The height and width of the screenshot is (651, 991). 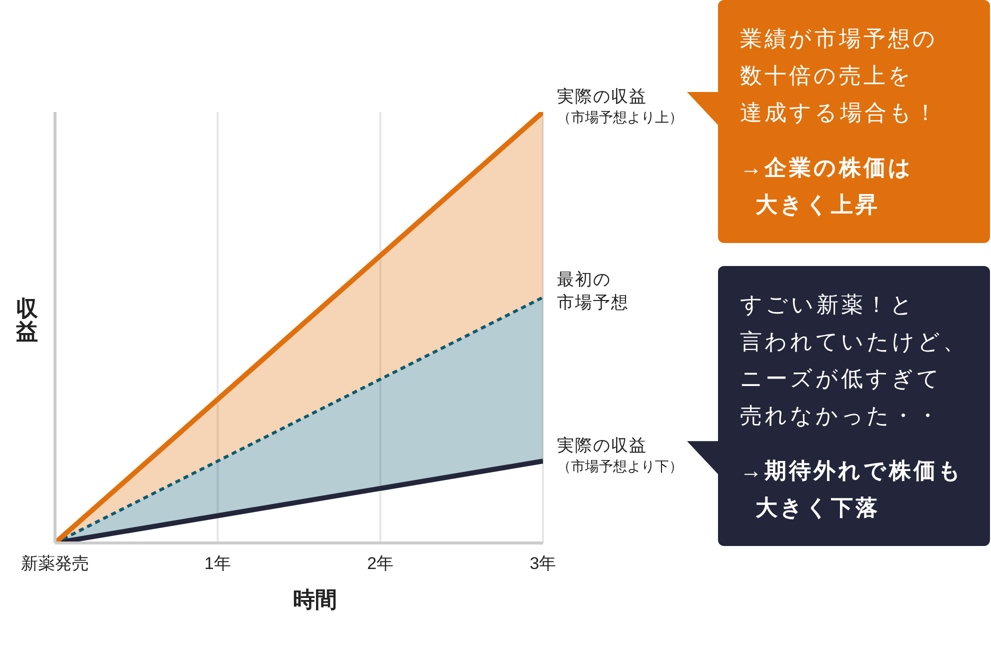 What do you see at coordinates (27, 319) in the screenshot?
I see `y-axis-title: 収益` at bounding box center [27, 319].